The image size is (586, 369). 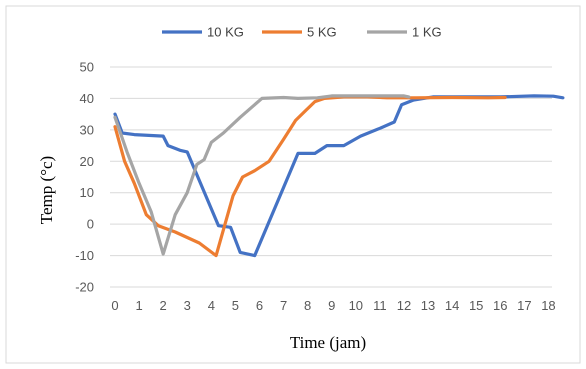 What do you see at coordinates (428, 305) in the screenshot?
I see `x-tick-label: 13` at bounding box center [428, 305].